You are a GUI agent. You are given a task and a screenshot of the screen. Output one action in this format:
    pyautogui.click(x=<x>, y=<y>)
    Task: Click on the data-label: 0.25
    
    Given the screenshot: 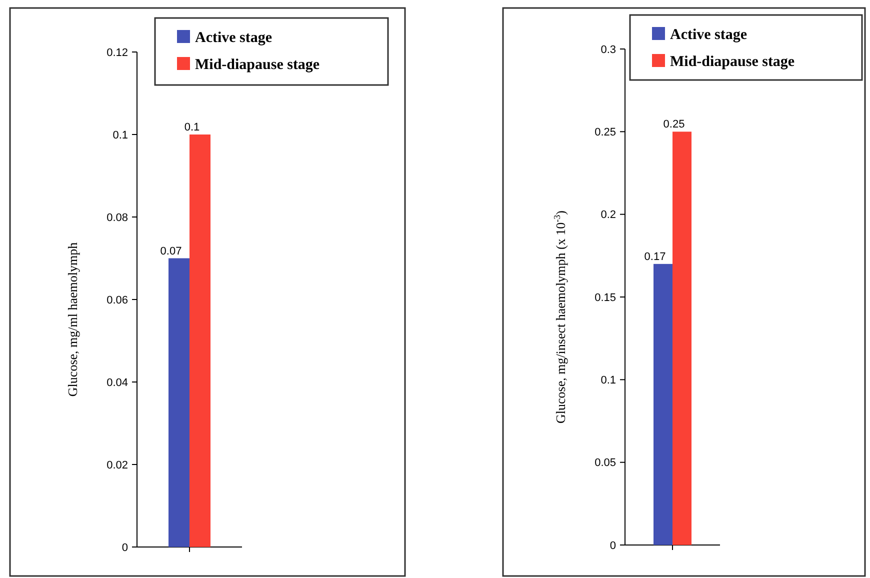 What is the action you would take?
    pyautogui.click(x=674, y=124)
    